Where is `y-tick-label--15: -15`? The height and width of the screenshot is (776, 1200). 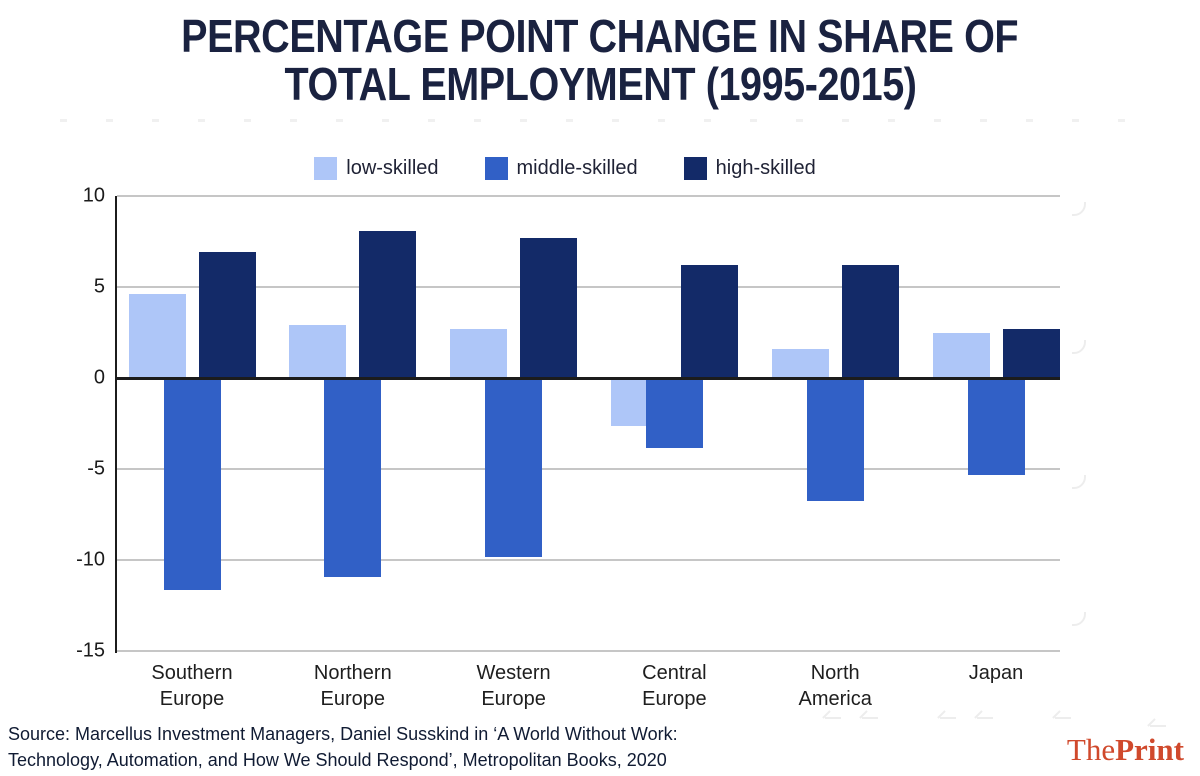 y-tick-label--15: -15 is located at coordinates (90, 650).